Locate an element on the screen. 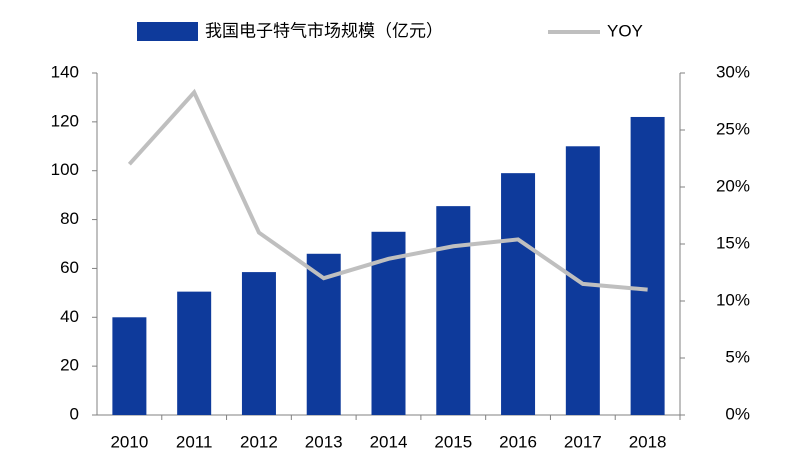 The height and width of the screenshot is (469, 800). x-tick-label: 2015 is located at coordinates (453, 441).